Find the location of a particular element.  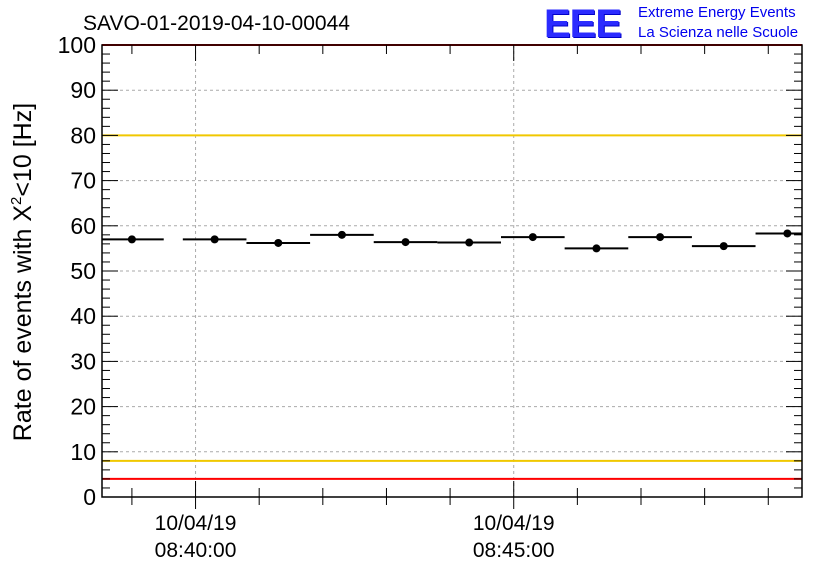

y-tick-label: 50 is located at coordinates (83, 271).